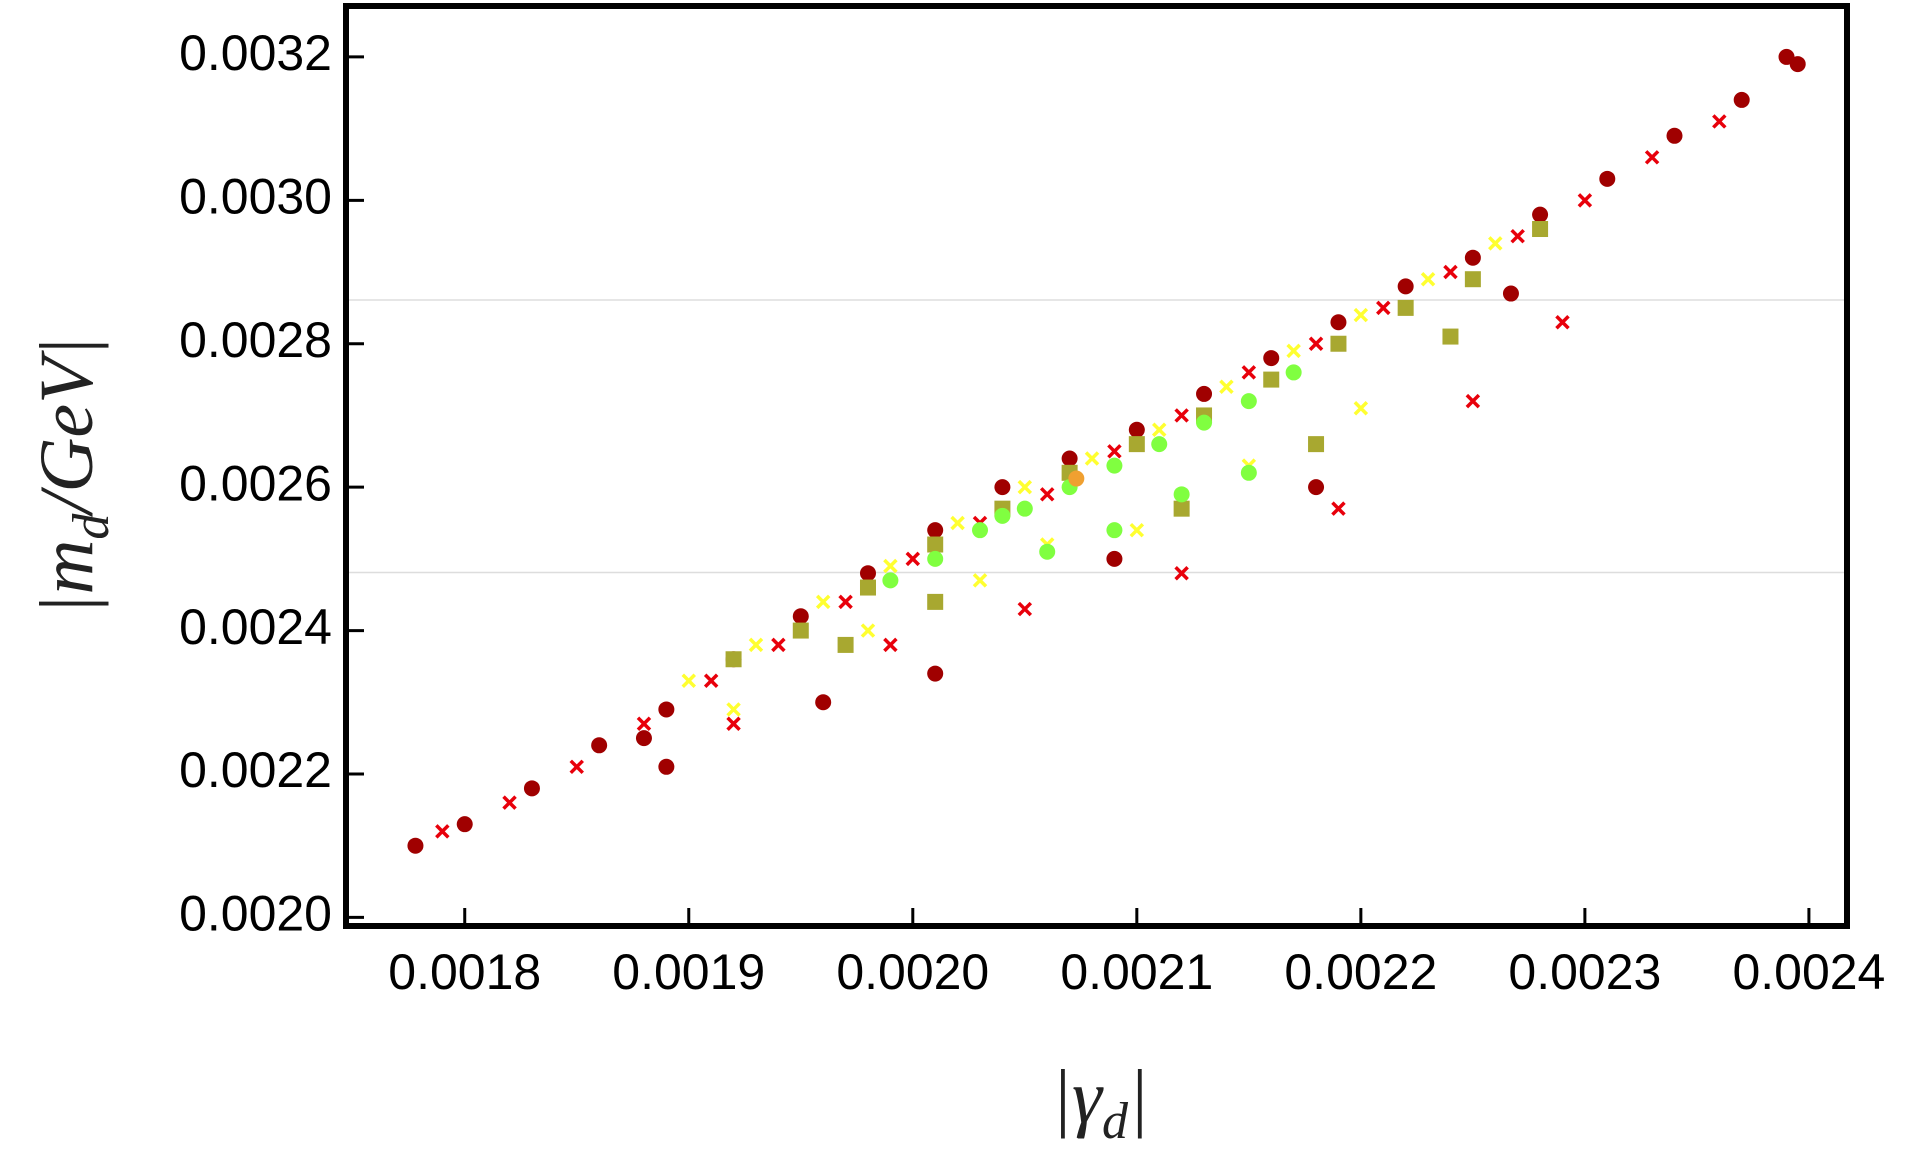 This screenshot has height=1158, width=1905. I want to click on y-axis-label: |md/GeV|, so click(72, 476).